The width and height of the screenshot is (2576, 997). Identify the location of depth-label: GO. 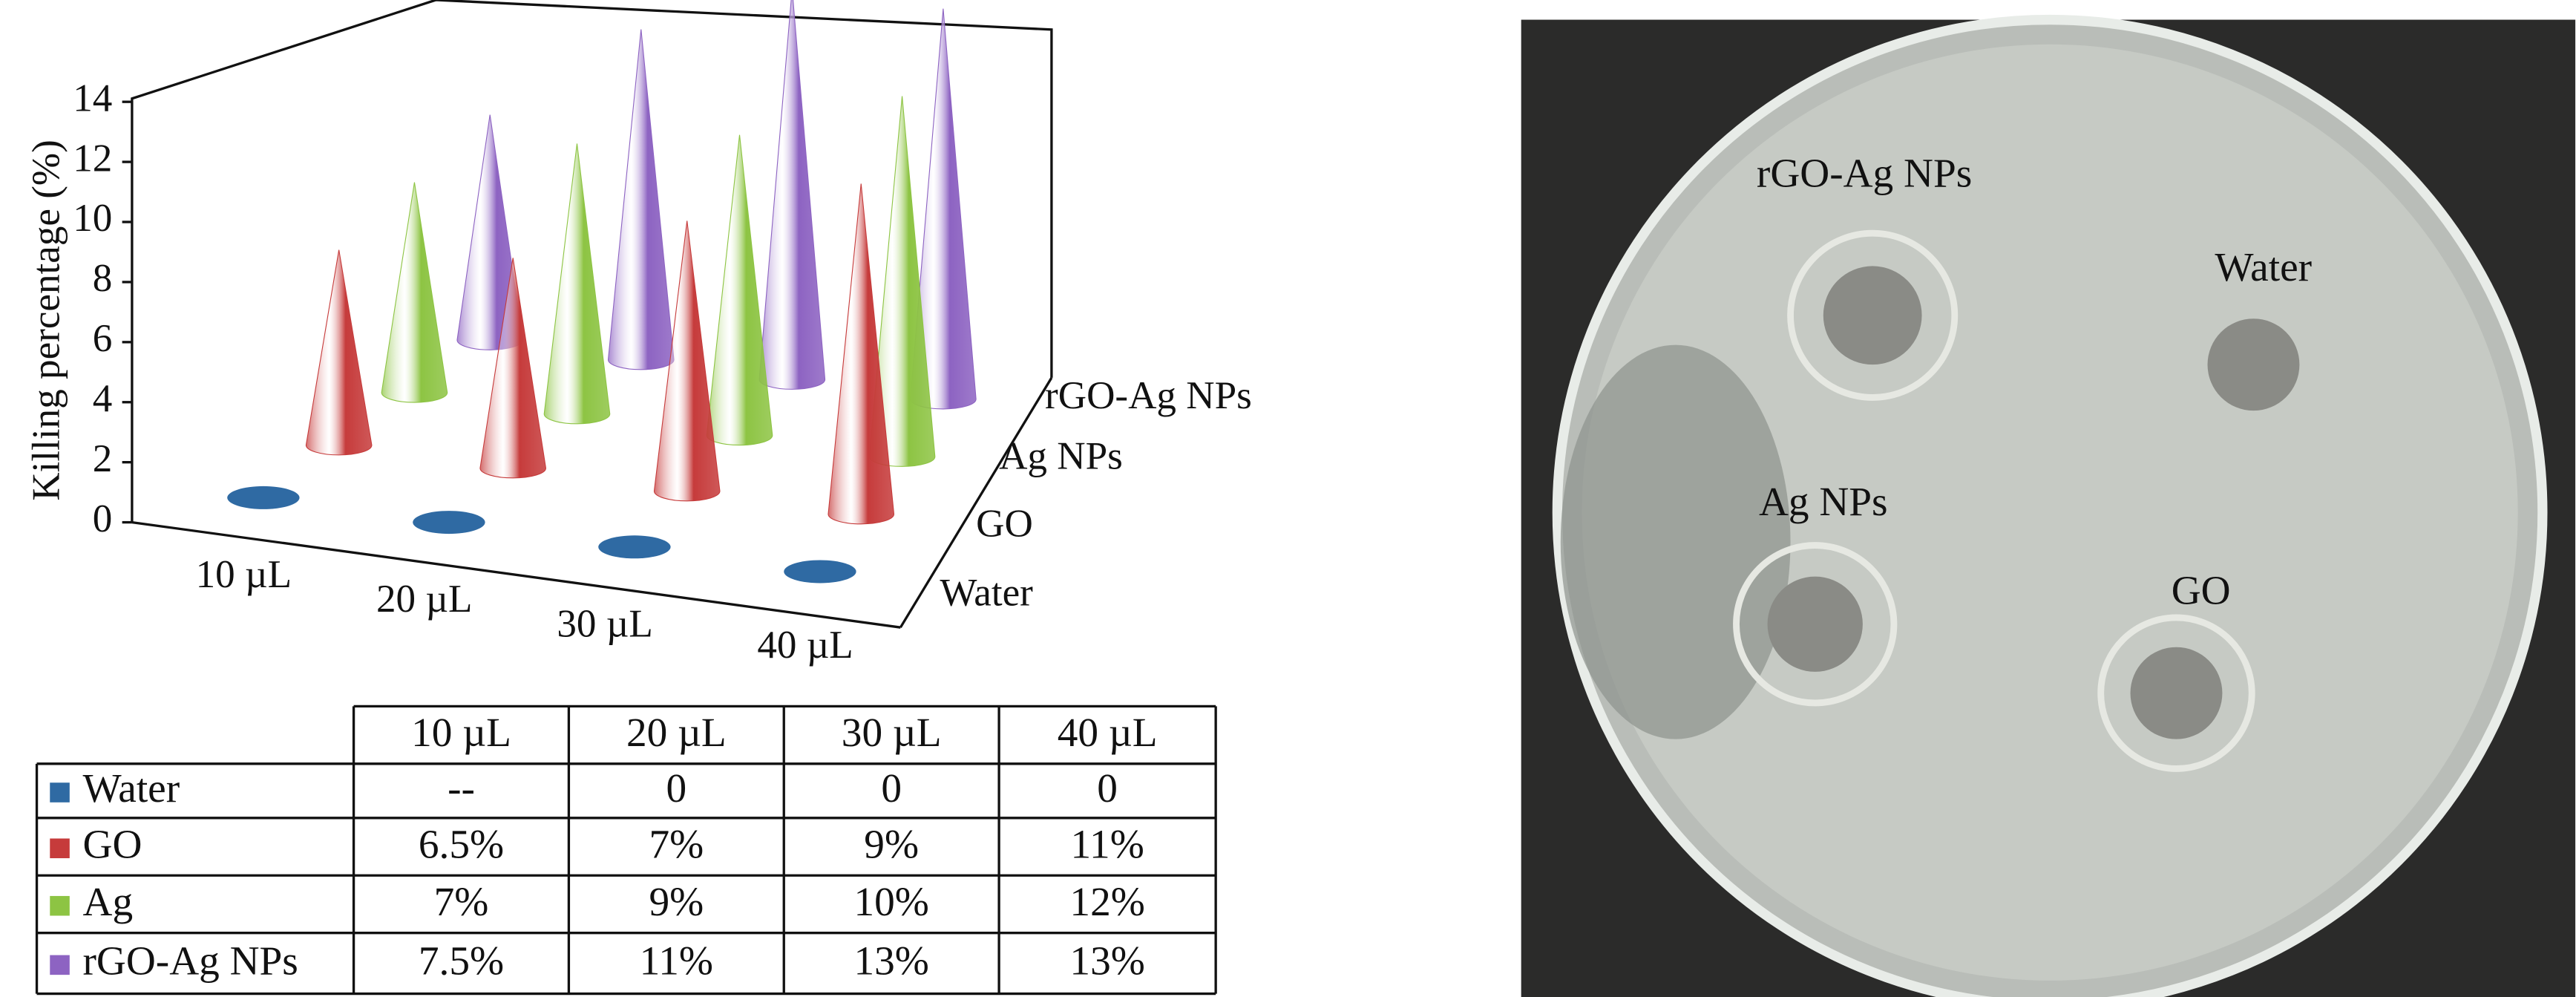
(1004, 523).